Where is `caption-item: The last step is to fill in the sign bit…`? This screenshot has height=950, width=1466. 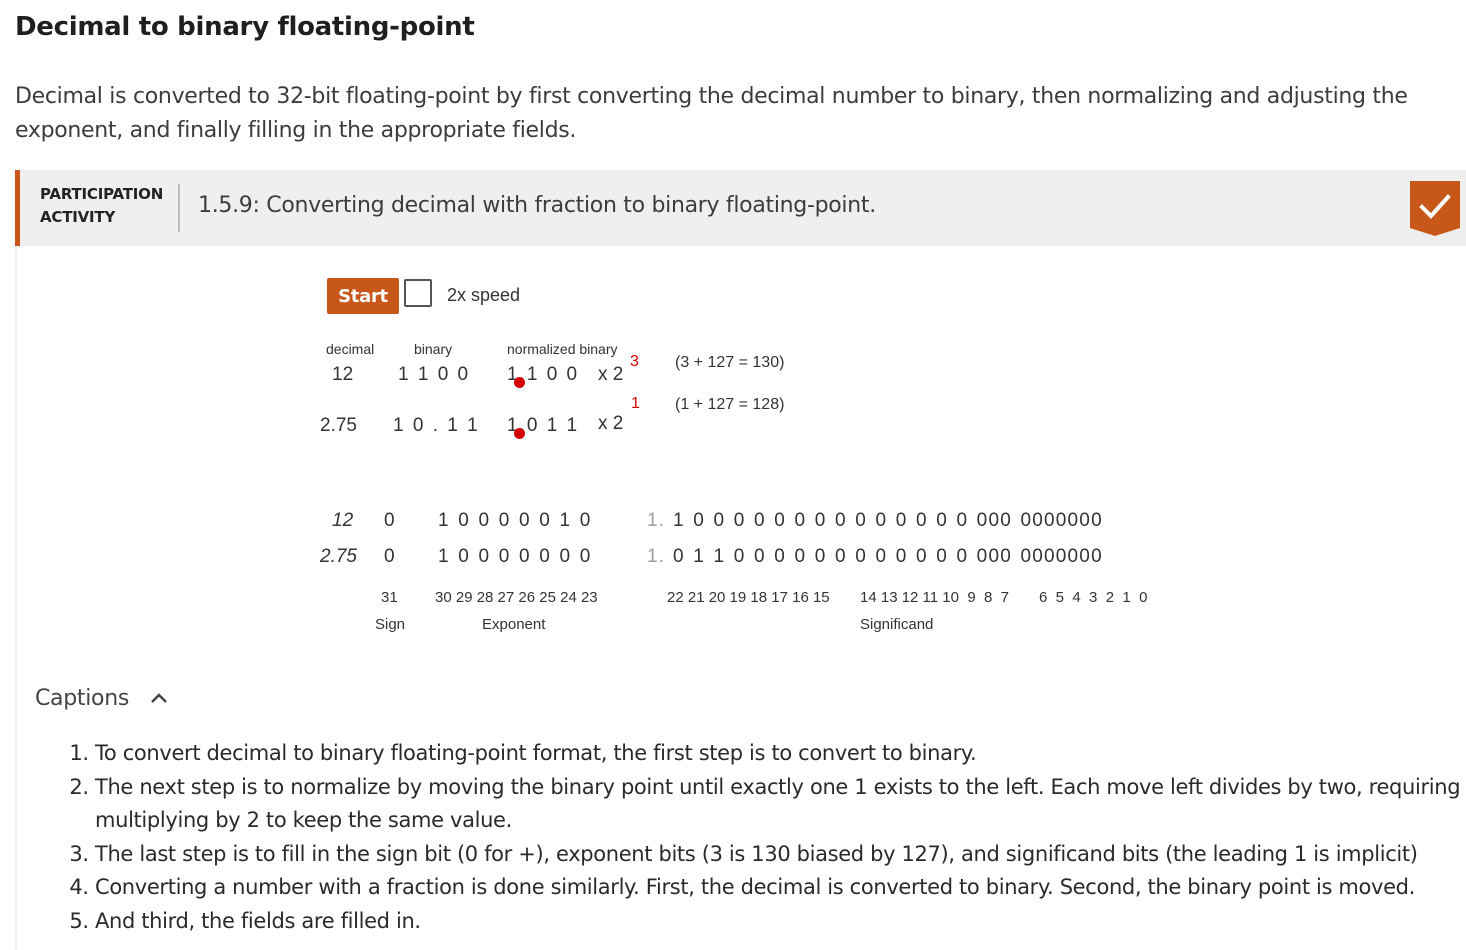 caption-item: The last step is to fill in the sign bit… is located at coordinates (780, 855).